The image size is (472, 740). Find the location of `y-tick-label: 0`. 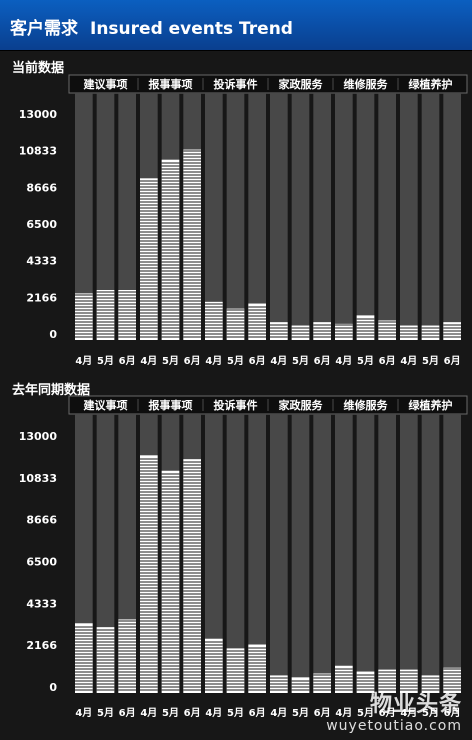

y-tick-label: 0 is located at coordinates (53, 334).